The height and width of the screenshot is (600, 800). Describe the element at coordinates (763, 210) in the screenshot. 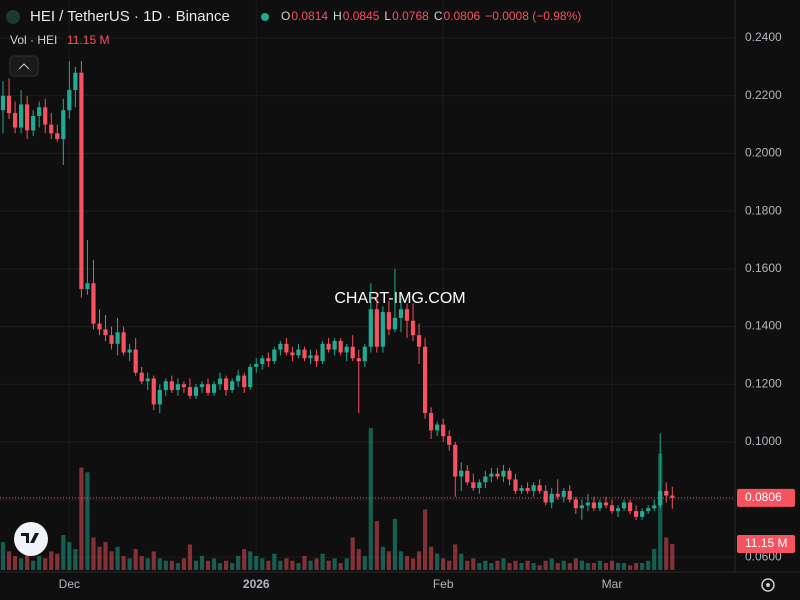

I see `y-tick-label: 0.1800` at that location.